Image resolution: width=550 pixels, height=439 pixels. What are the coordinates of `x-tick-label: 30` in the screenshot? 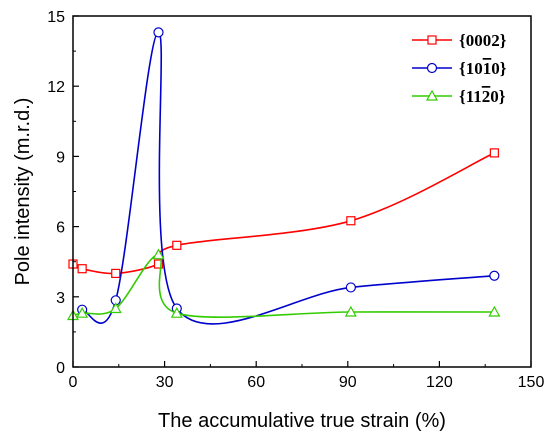 It's located at (165, 382).